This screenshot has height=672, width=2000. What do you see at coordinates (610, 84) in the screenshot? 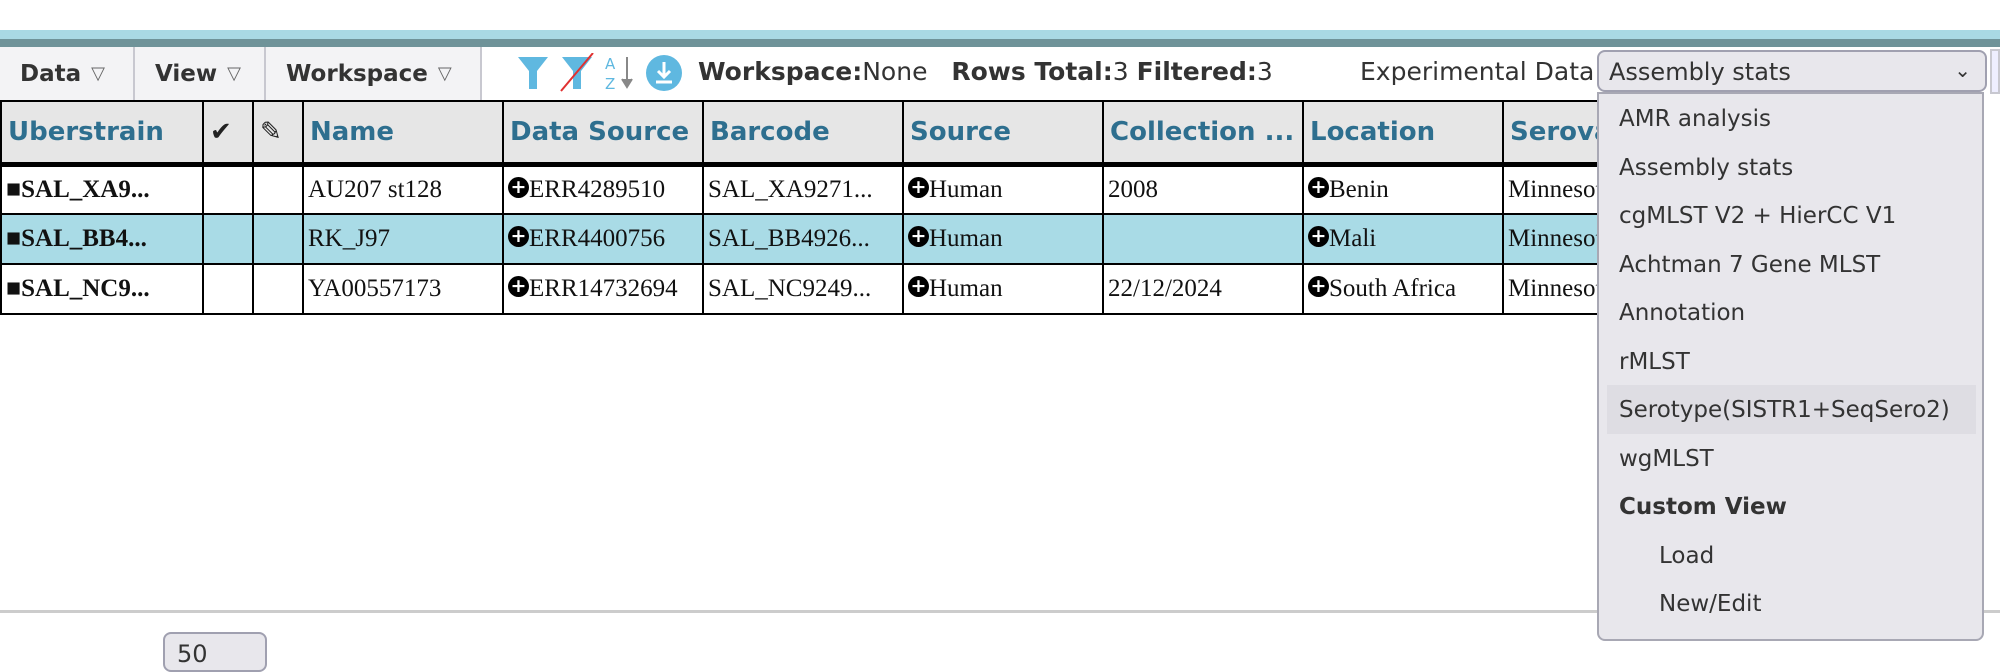
I see `svg-text: Z` at bounding box center [610, 84].